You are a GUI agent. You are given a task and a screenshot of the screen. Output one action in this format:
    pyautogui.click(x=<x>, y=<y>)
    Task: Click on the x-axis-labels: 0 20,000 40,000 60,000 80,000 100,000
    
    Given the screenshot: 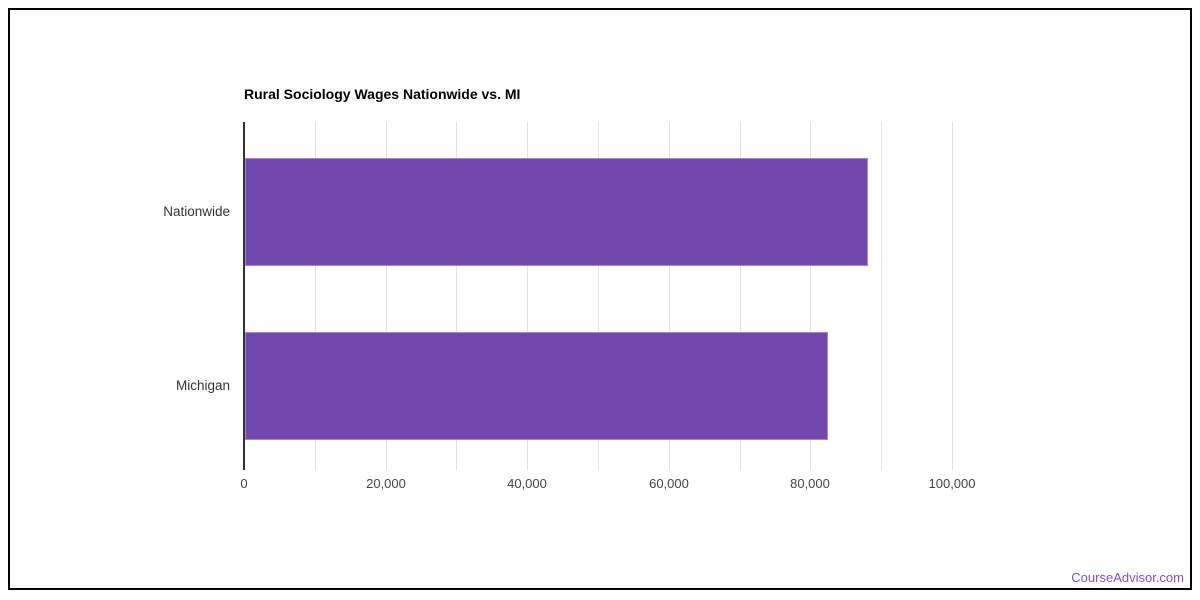 What is the action you would take?
    pyautogui.click(x=628, y=487)
    